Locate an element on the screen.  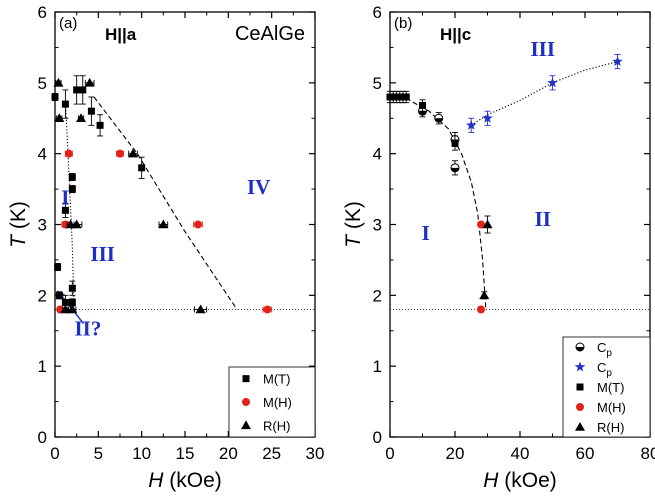
panel-label: (a) is located at coordinates (68, 23).